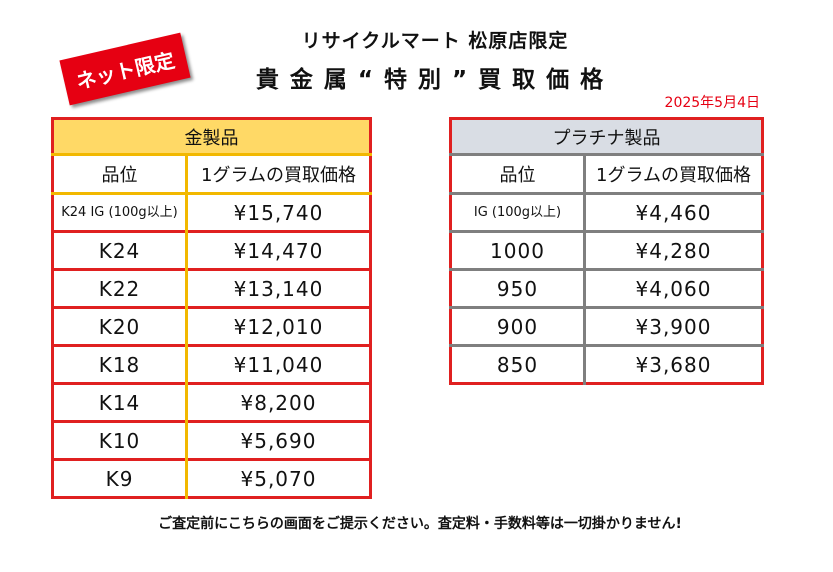 The height and width of the screenshot is (572, 833). I want to click on gold-row: K14 ¥8,200, so click(211, 402).